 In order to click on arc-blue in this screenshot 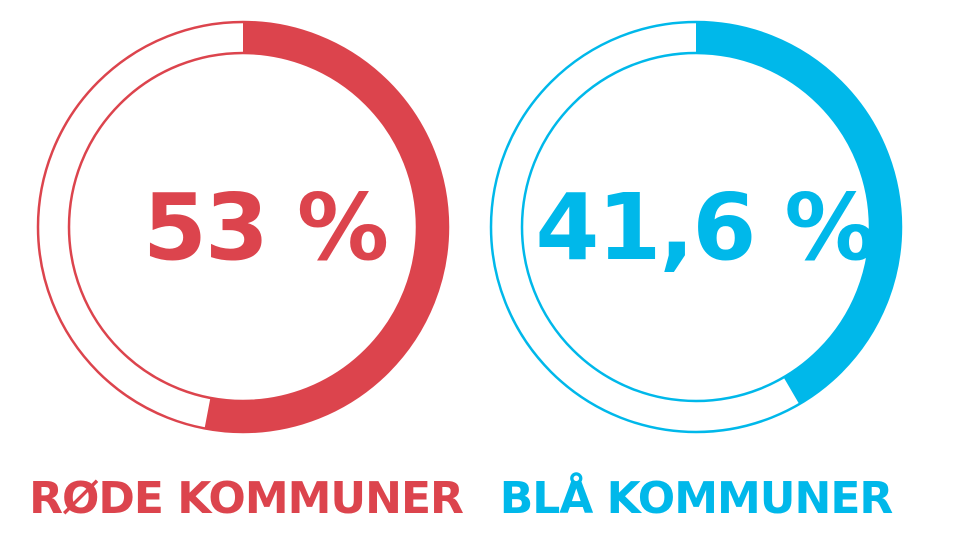, I will do `click(798, 213)`.